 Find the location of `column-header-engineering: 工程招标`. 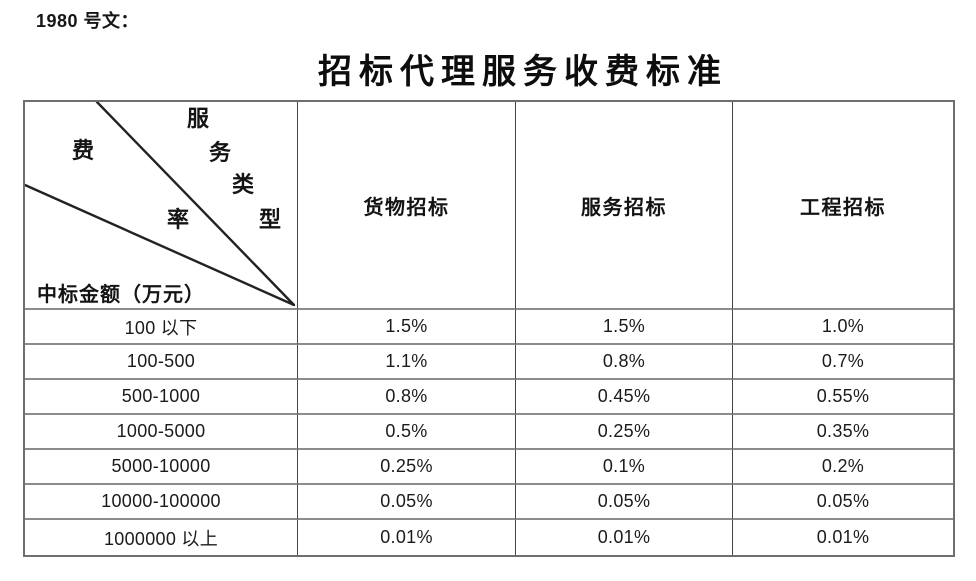

column-header-engineering: 工程招标 is located at coordinates (843, 206).